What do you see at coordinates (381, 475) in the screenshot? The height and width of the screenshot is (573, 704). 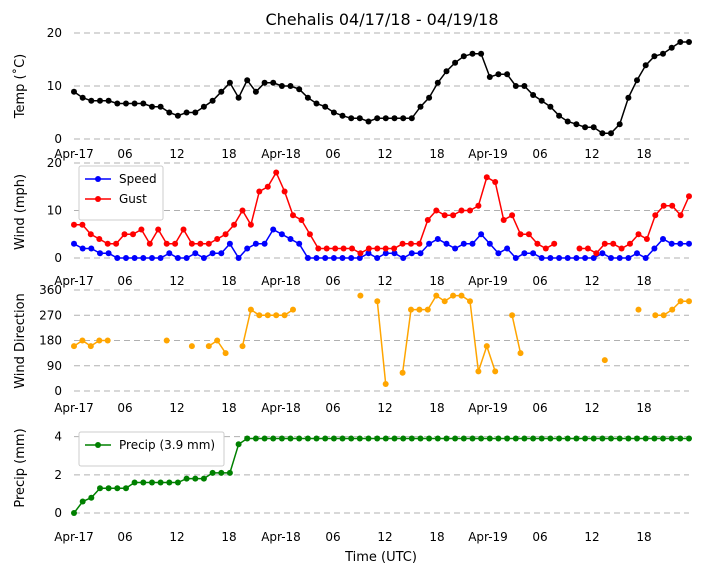 I see `series-precip-3-9-mm` at bounding box center [381, 475].